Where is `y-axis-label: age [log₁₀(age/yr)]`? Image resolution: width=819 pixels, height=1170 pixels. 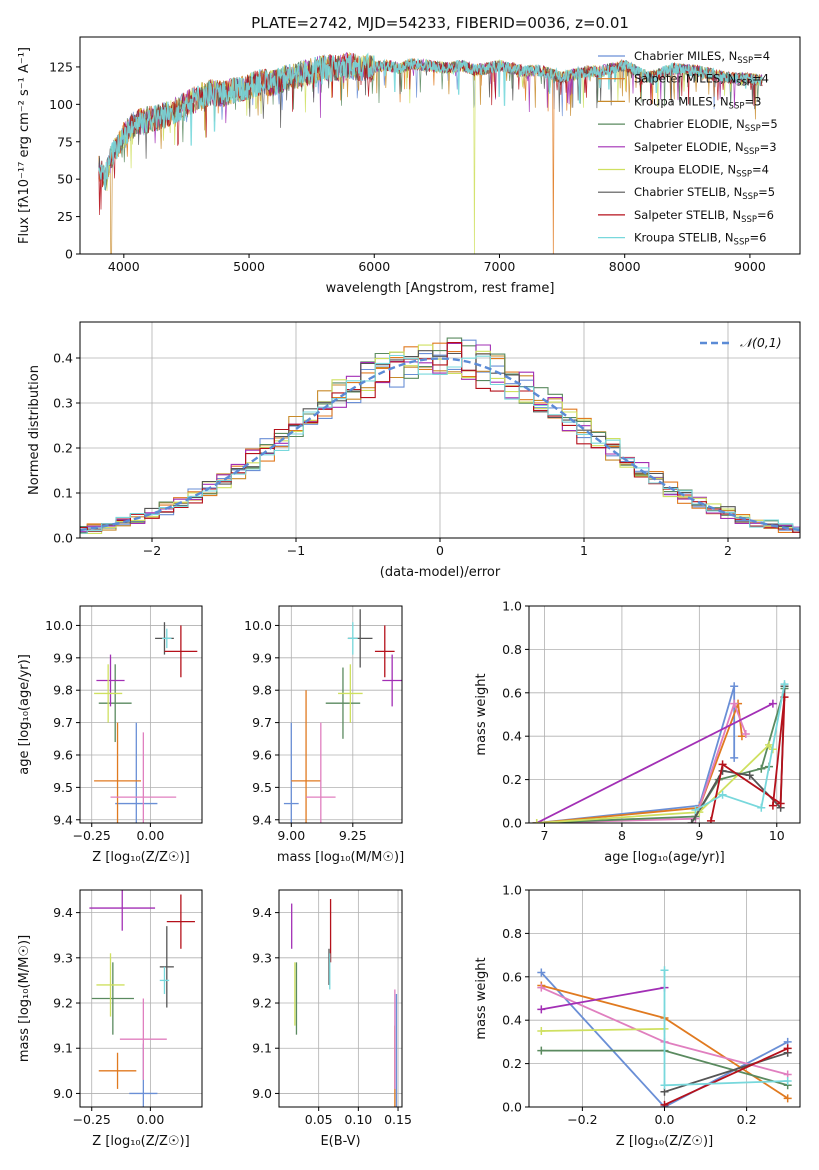
y-axis-label: age [log₁₀(age/yr)] is located at coordinates (24, 714).